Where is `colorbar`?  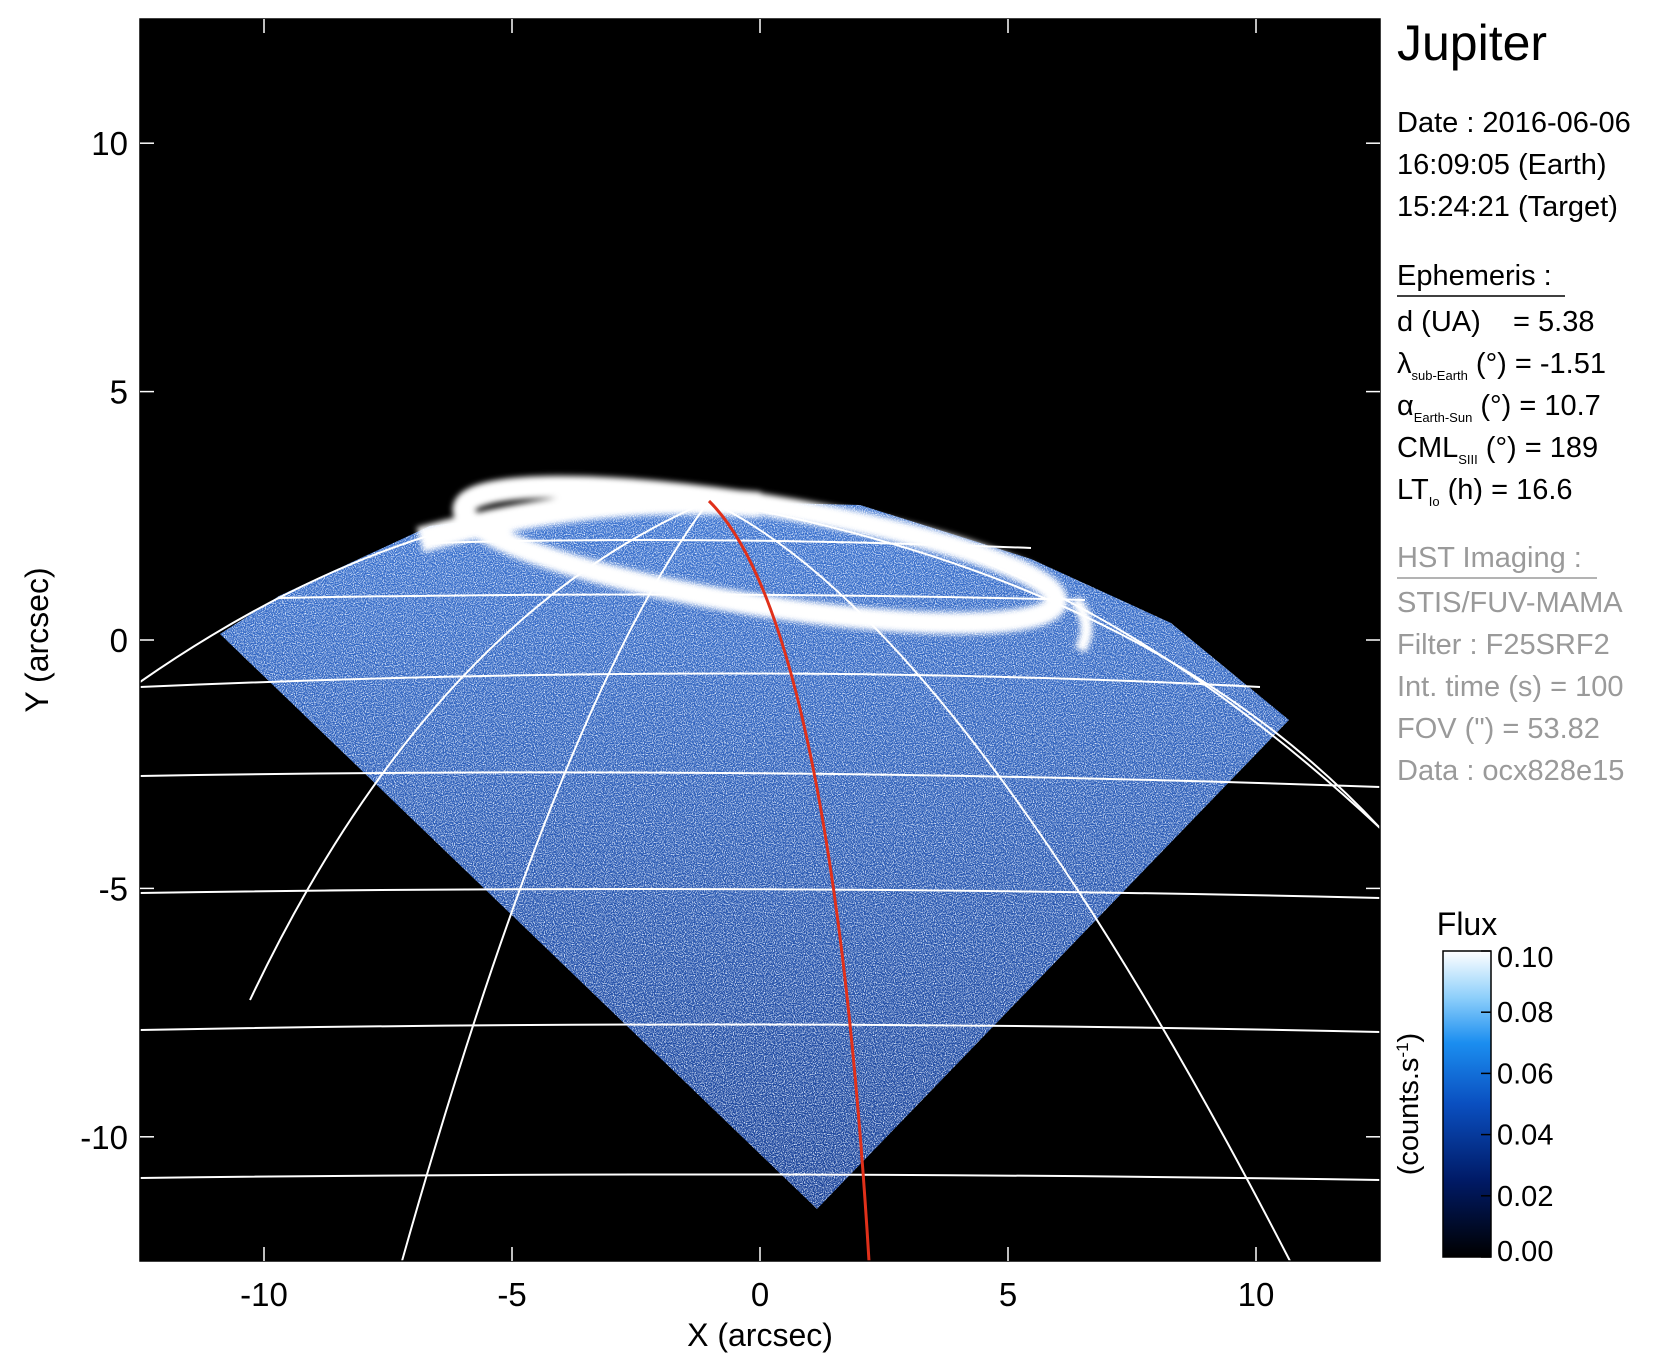
colorbar is located at coordinates (1467, 1104).